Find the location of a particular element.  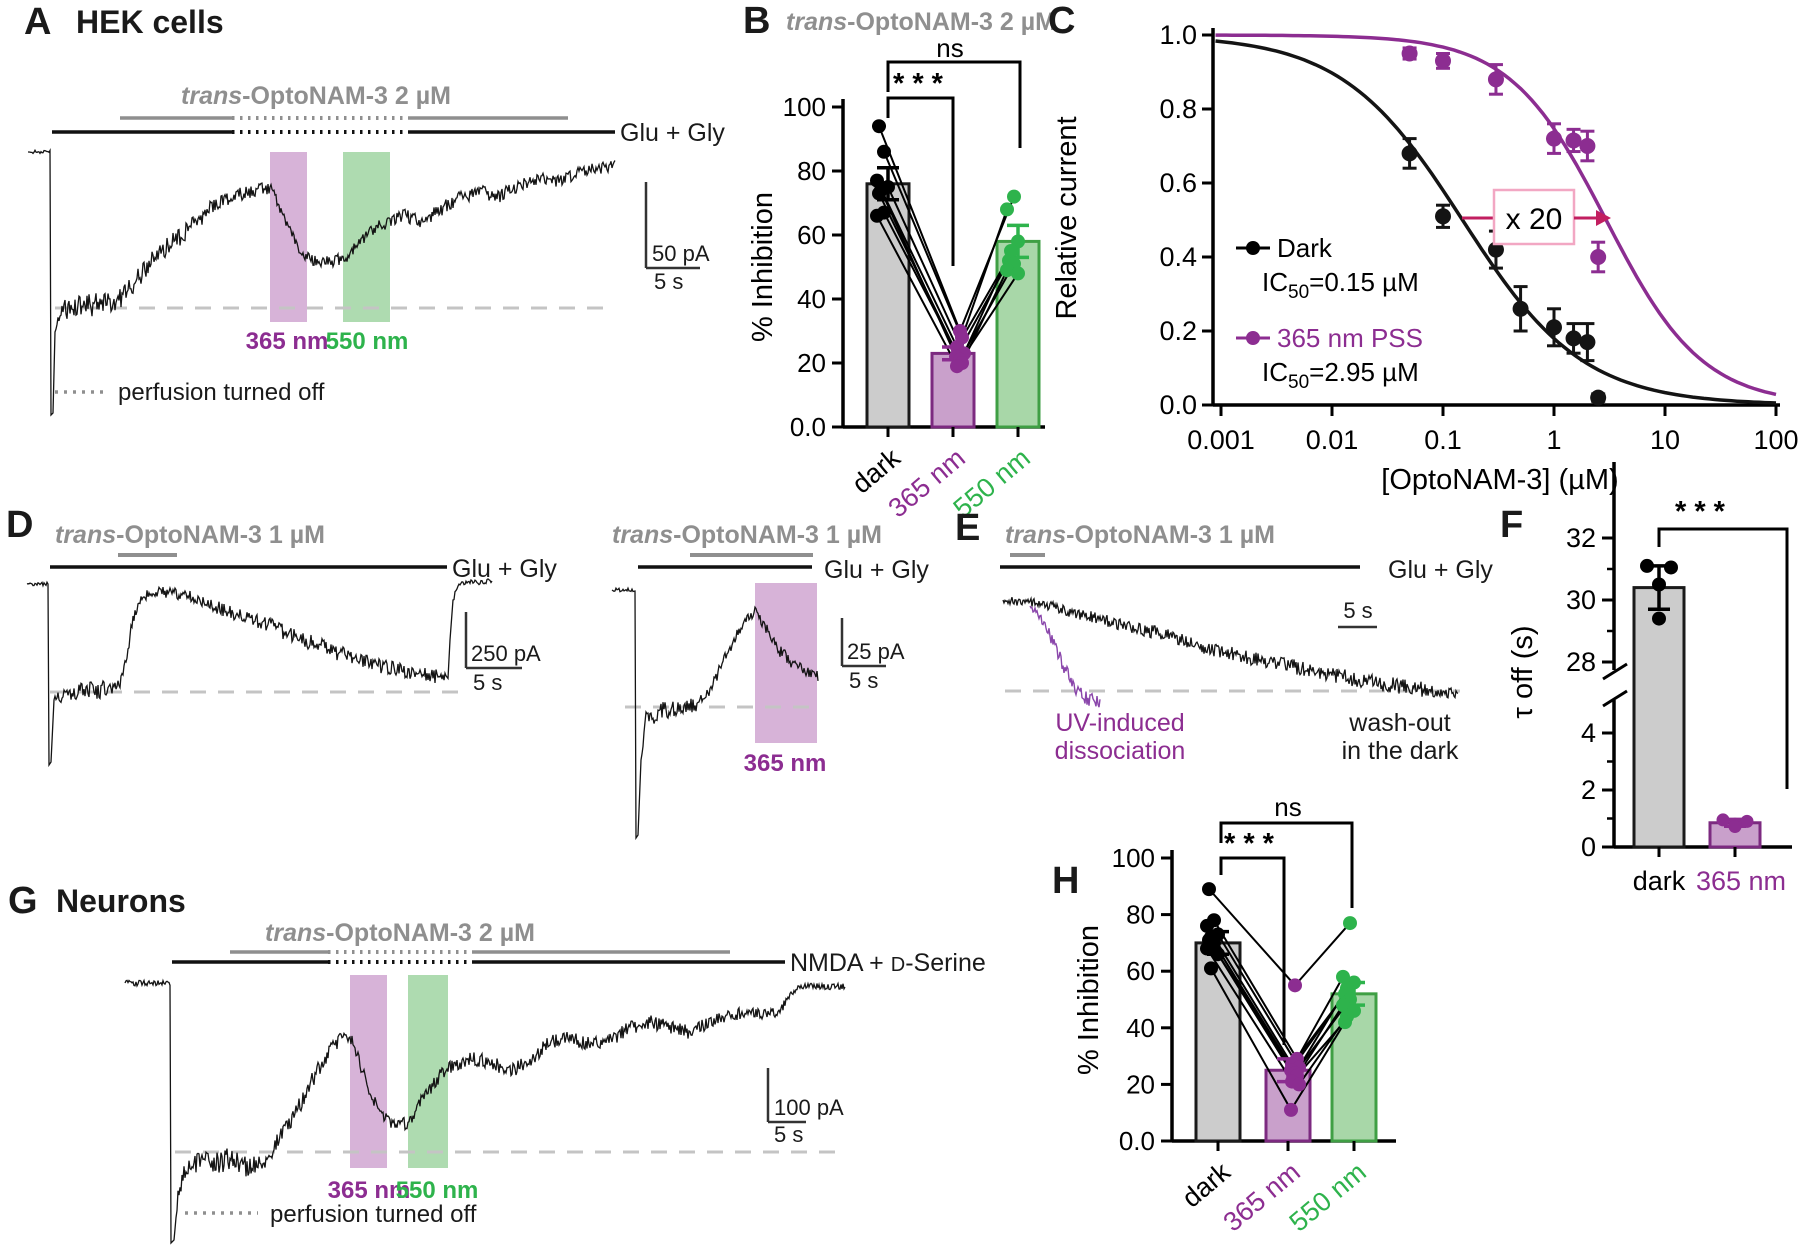

x-tick-label: 100 is located at coordinates (1775, 440).